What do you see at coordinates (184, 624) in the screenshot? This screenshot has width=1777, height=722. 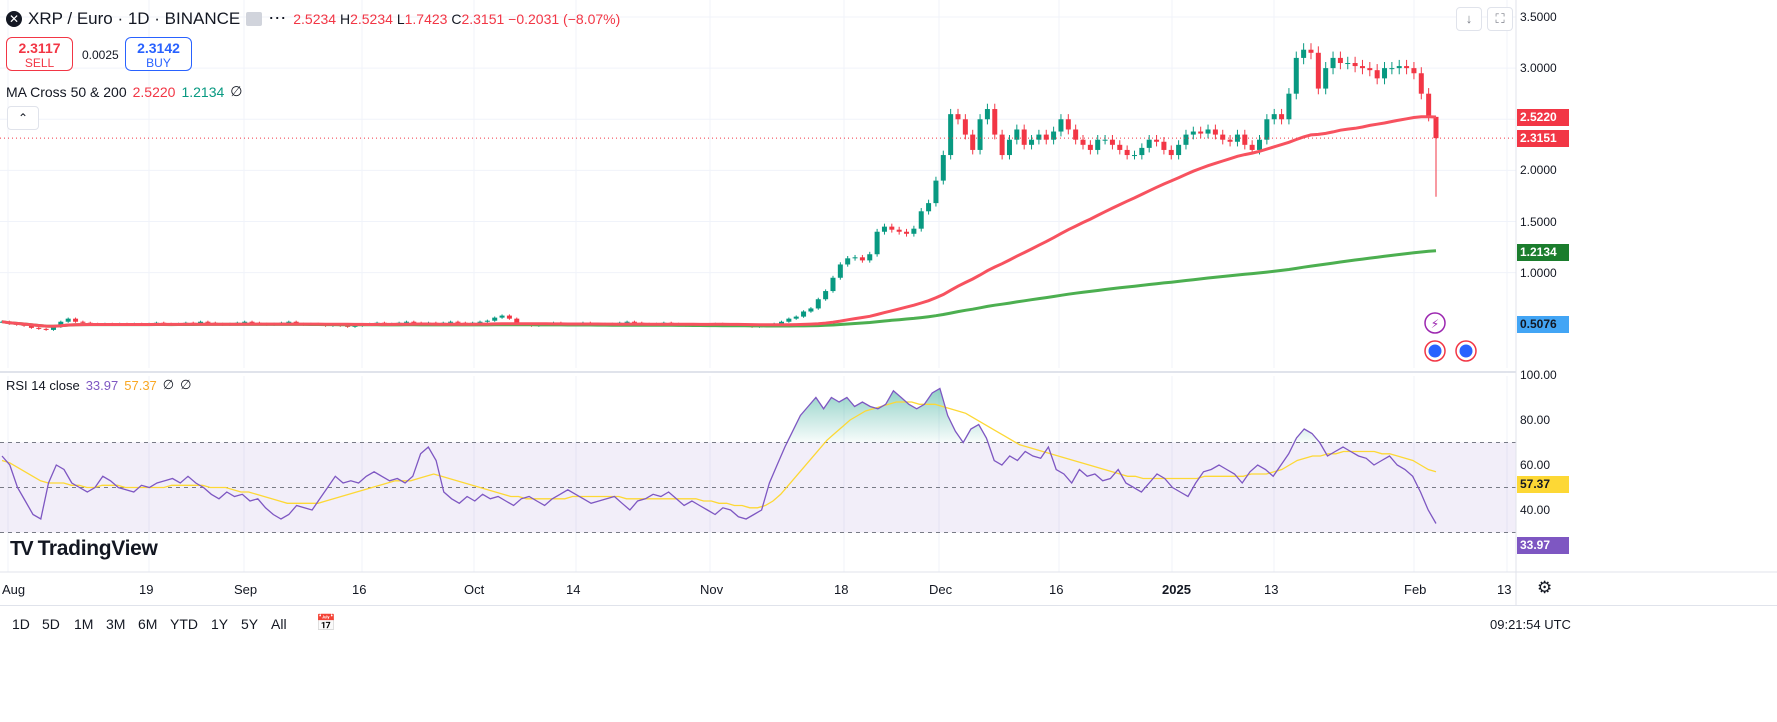 I see `range-button-ytd: YTD` at bounding box center [184, 624].